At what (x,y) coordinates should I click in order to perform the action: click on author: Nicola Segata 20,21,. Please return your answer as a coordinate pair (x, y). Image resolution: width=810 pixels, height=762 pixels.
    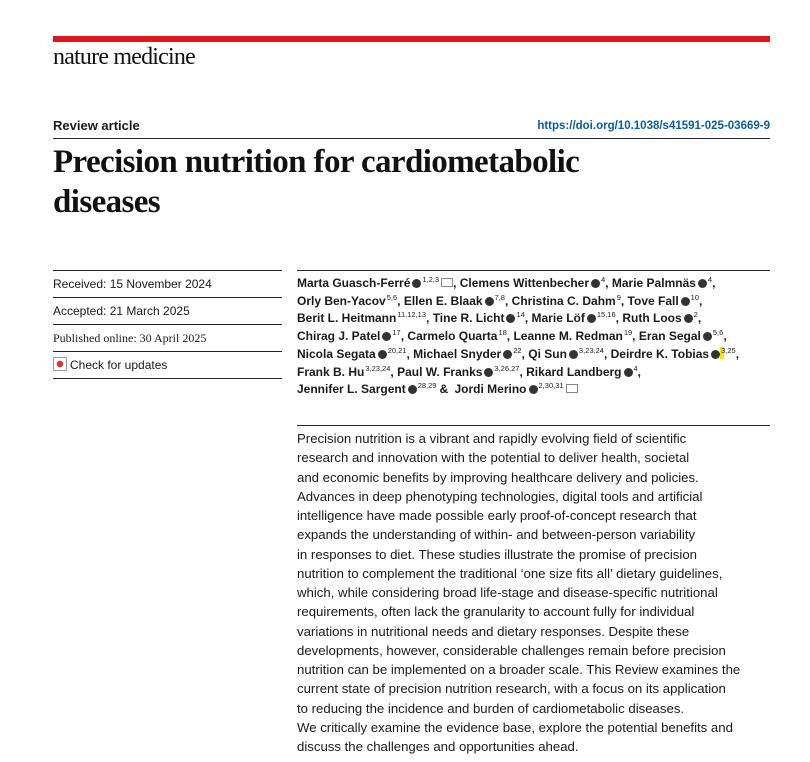
    Looking at the image, I should click on (355, 354).